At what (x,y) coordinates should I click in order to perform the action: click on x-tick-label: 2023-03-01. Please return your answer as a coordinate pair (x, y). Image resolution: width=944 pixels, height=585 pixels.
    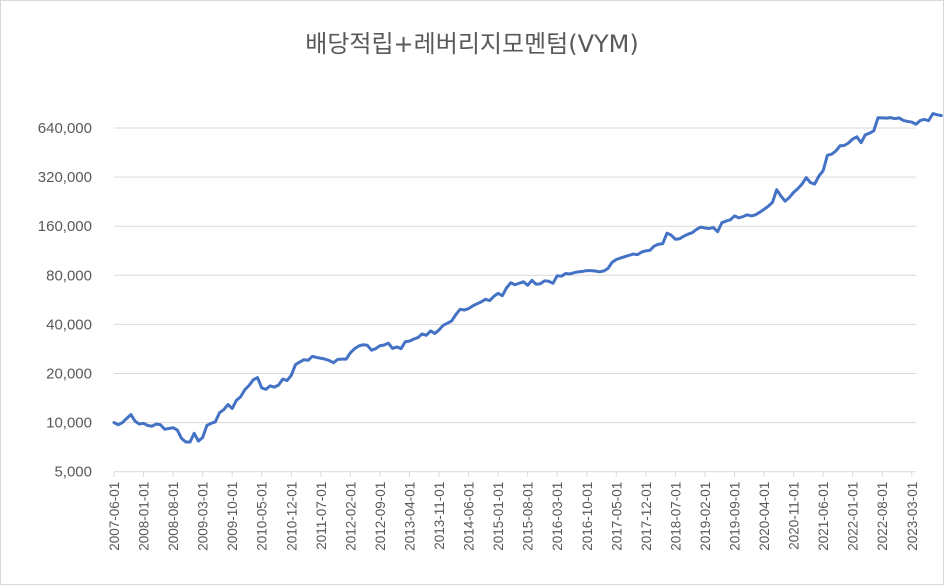
    Looking at the image, I should click on (912, 516).